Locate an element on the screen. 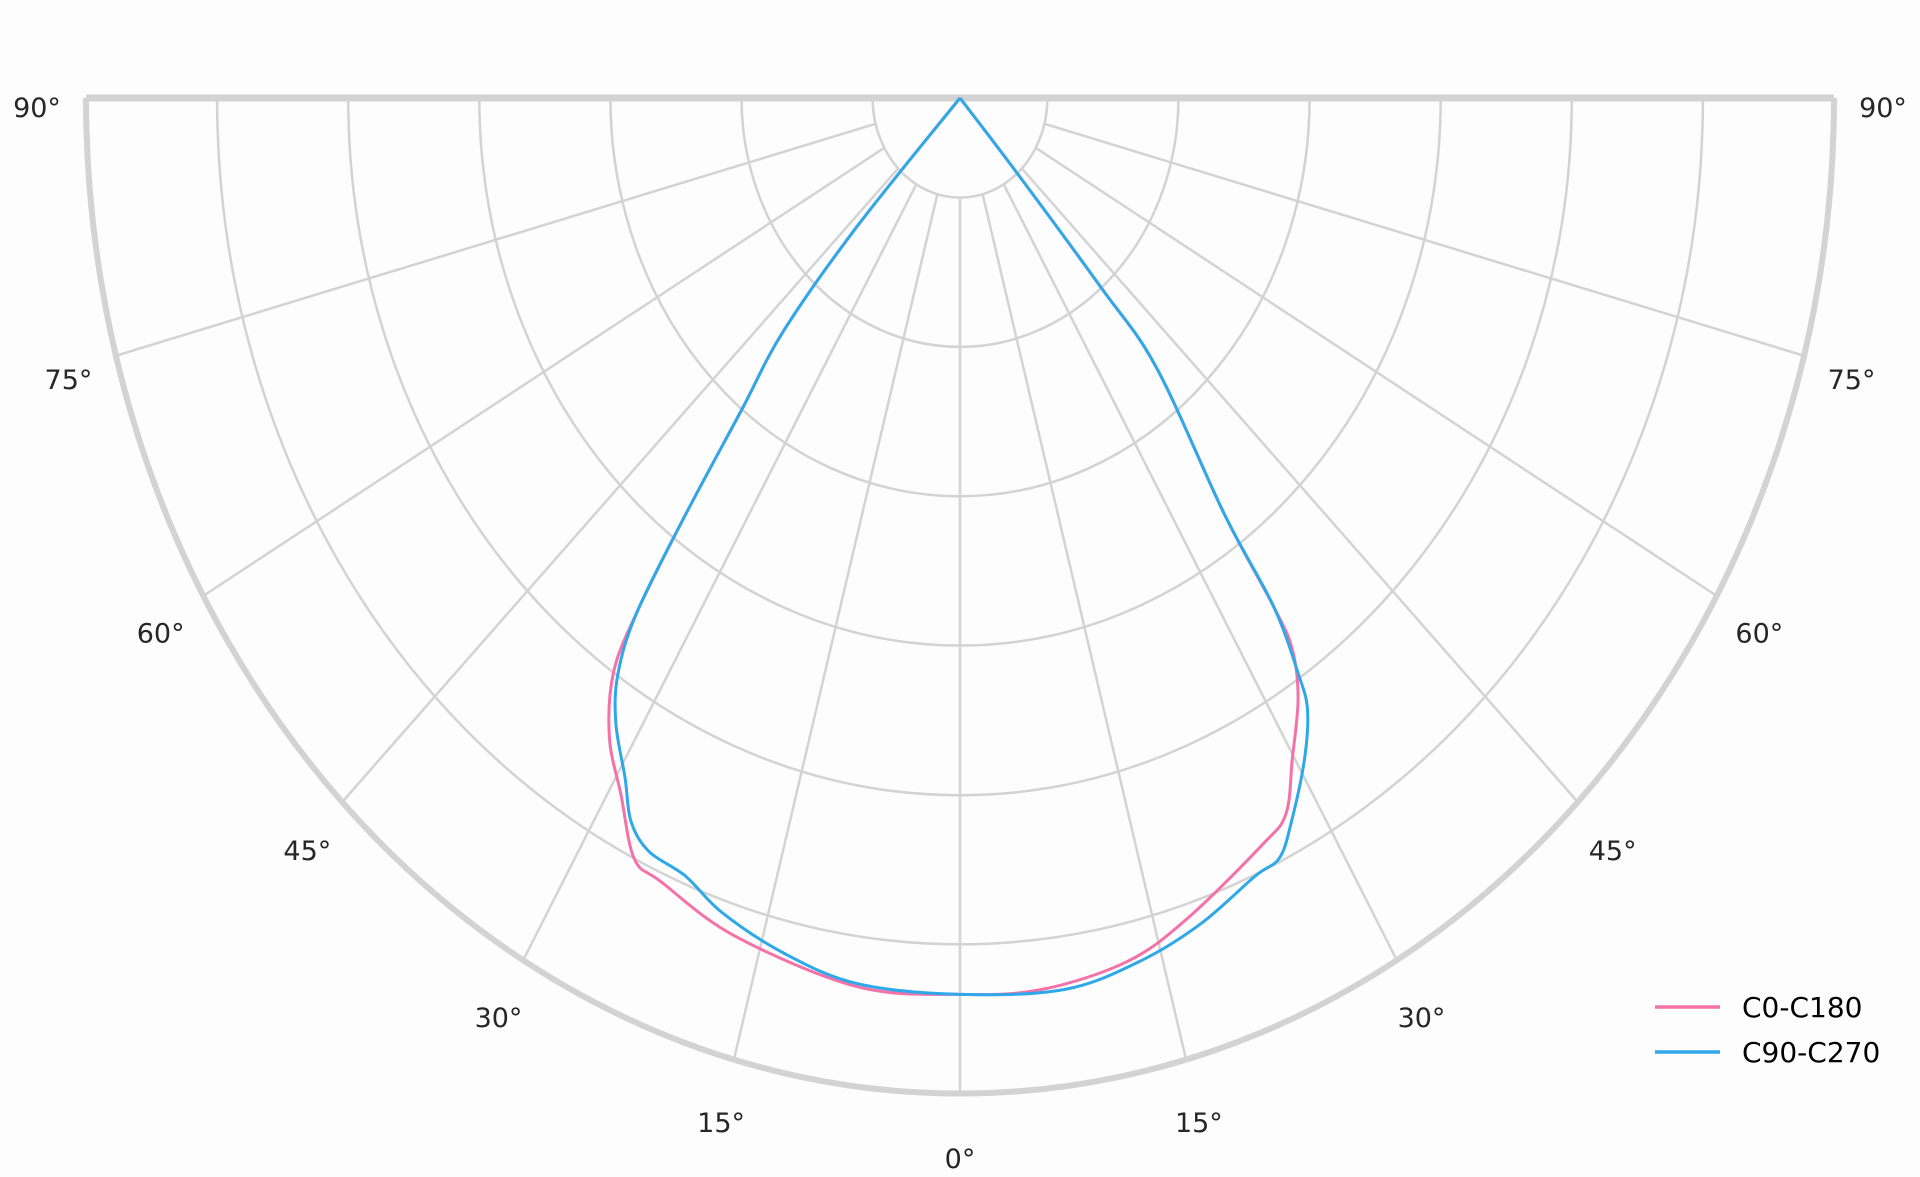 The width and height of the screenshot is (1920, 1177). legend-label-c90-c270: C90-C270 is located at coordinates (1811, 1052).